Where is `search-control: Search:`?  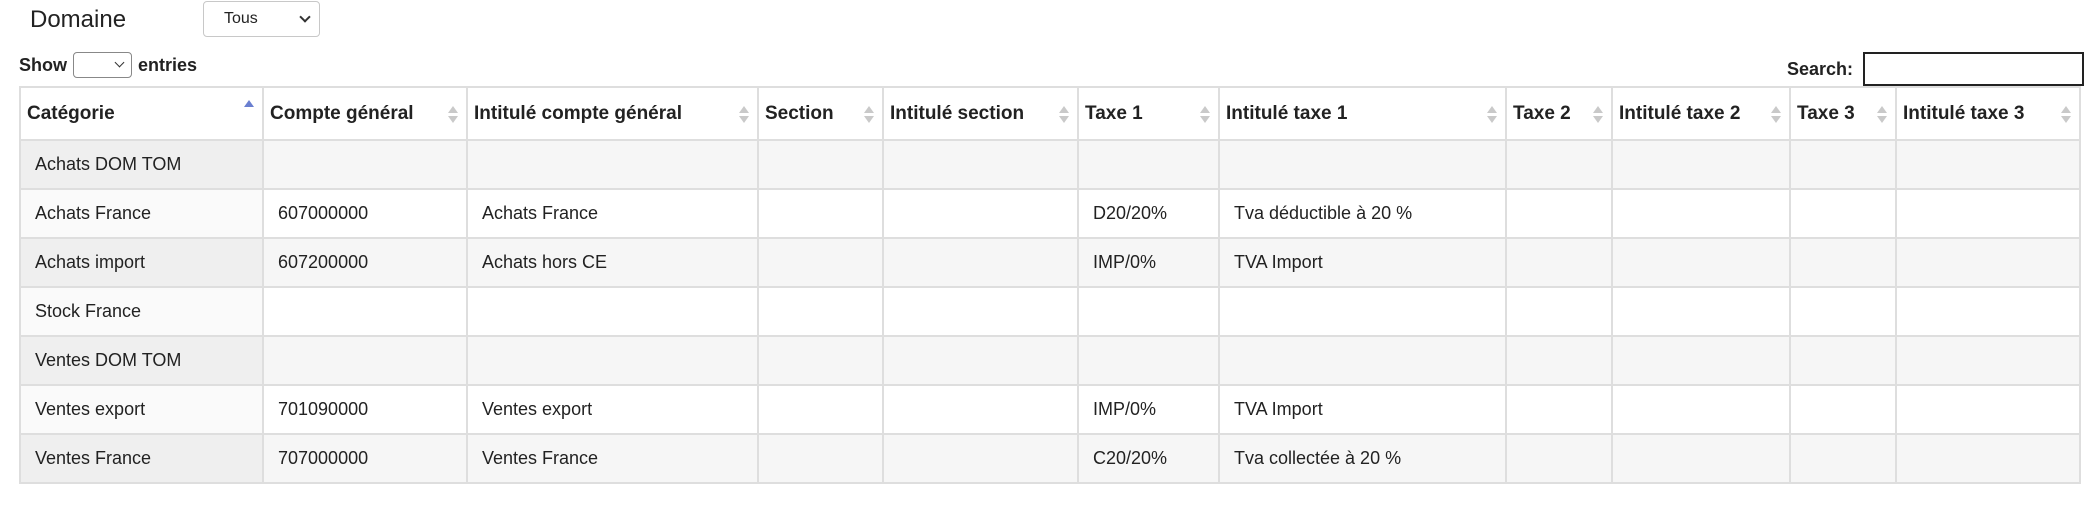
search-control: Search: is located at coordinates (1935, 69).